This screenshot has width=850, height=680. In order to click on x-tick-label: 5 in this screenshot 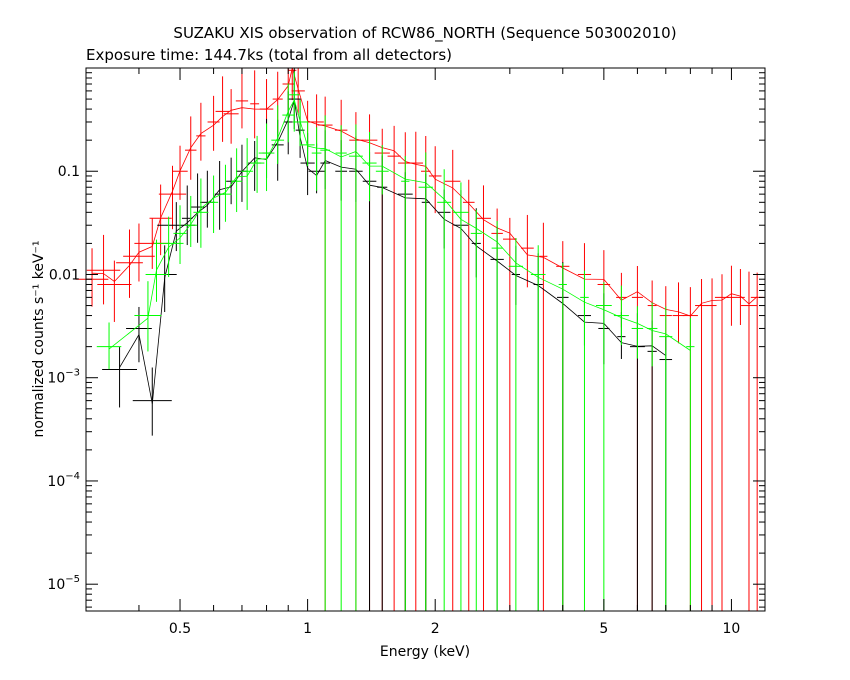, I will do `click(603, 629)`.